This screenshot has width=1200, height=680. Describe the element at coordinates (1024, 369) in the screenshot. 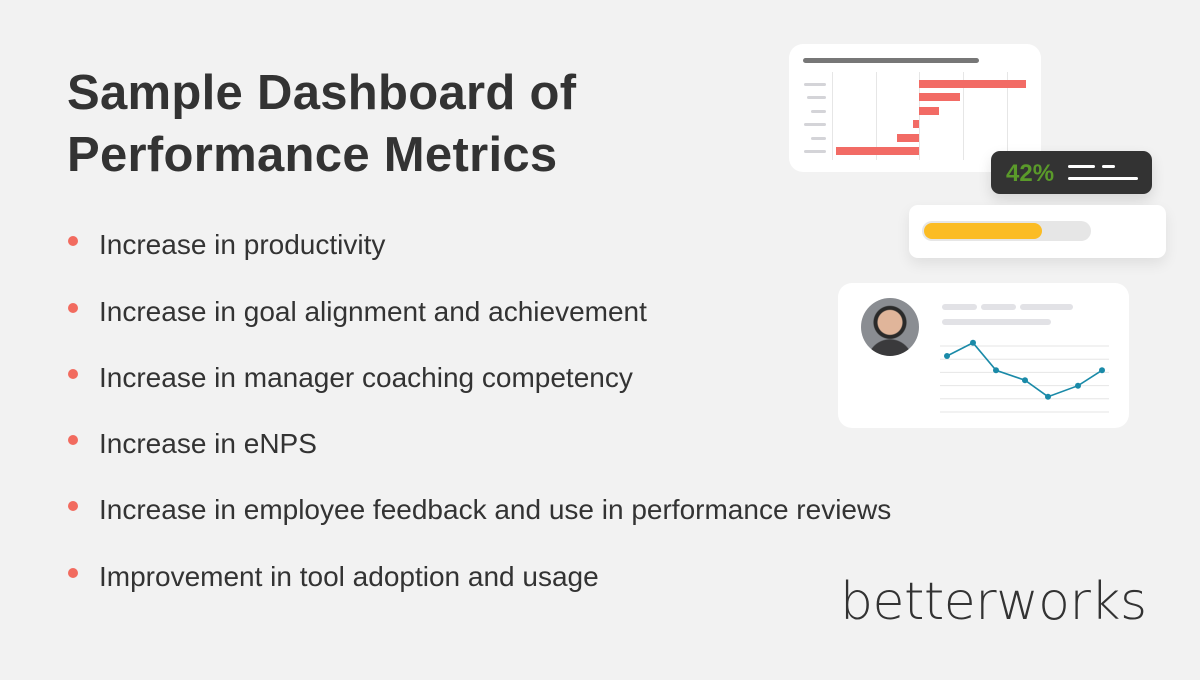

I see `series-line` at that location.